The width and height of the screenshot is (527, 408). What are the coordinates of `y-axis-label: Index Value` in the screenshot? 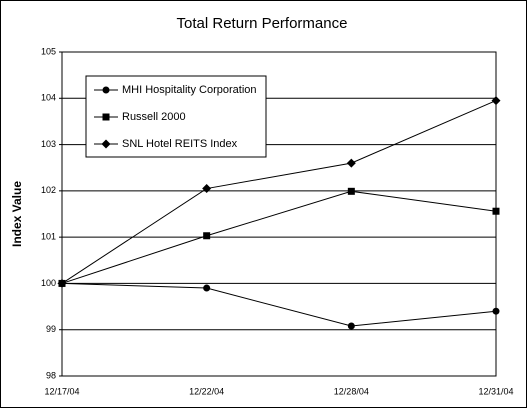 It's located at (17, 214).